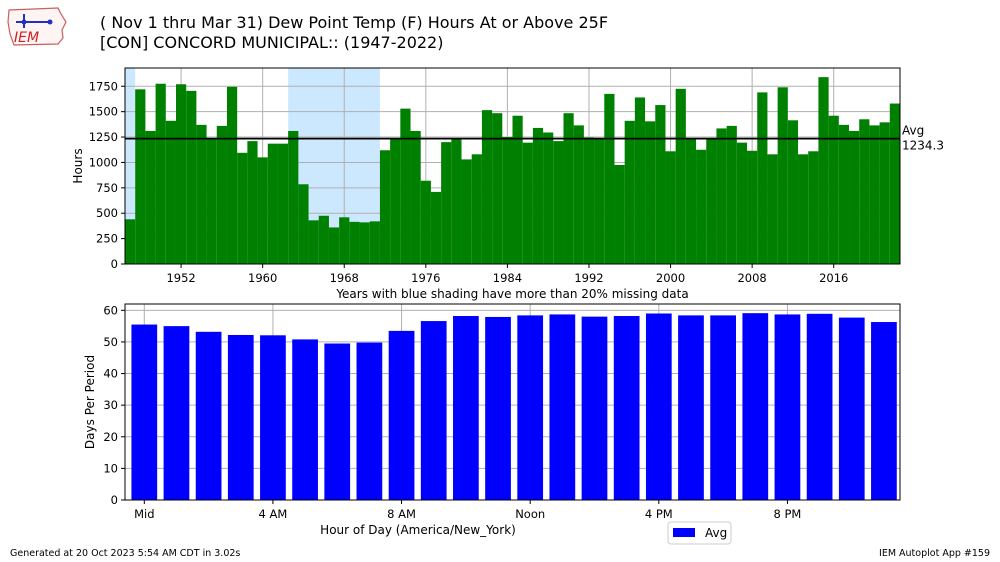 The width and height of the screenshot is (1000, 562). I want to click on hours-bar-1985, so click(517, 190).